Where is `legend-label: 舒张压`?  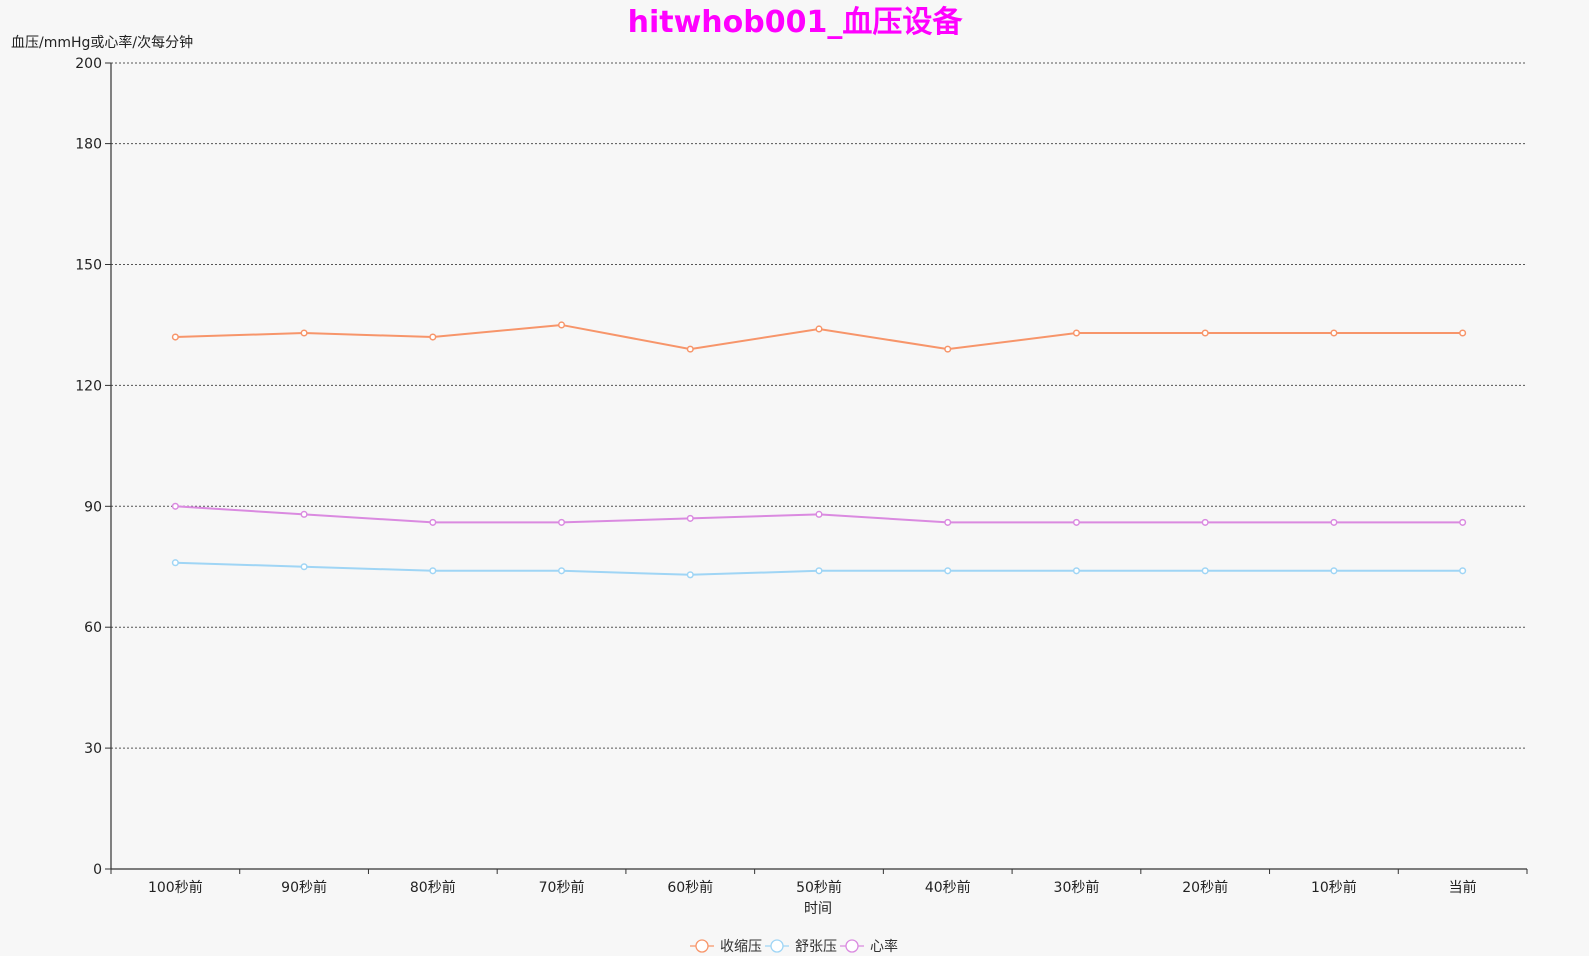
legend-label: 舒张压 is located at coordinates (816, 947).